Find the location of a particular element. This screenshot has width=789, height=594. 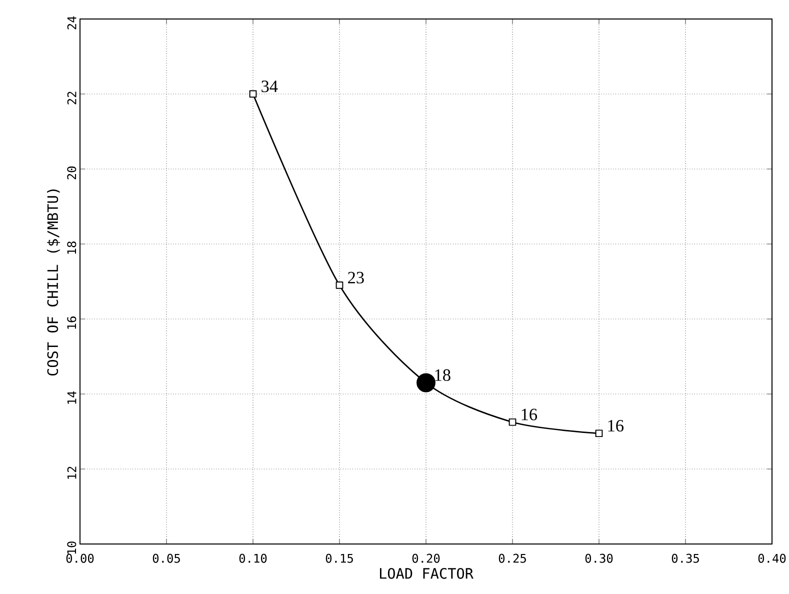

x-tick-label: 0.05 is located at coordinates (166, 558).